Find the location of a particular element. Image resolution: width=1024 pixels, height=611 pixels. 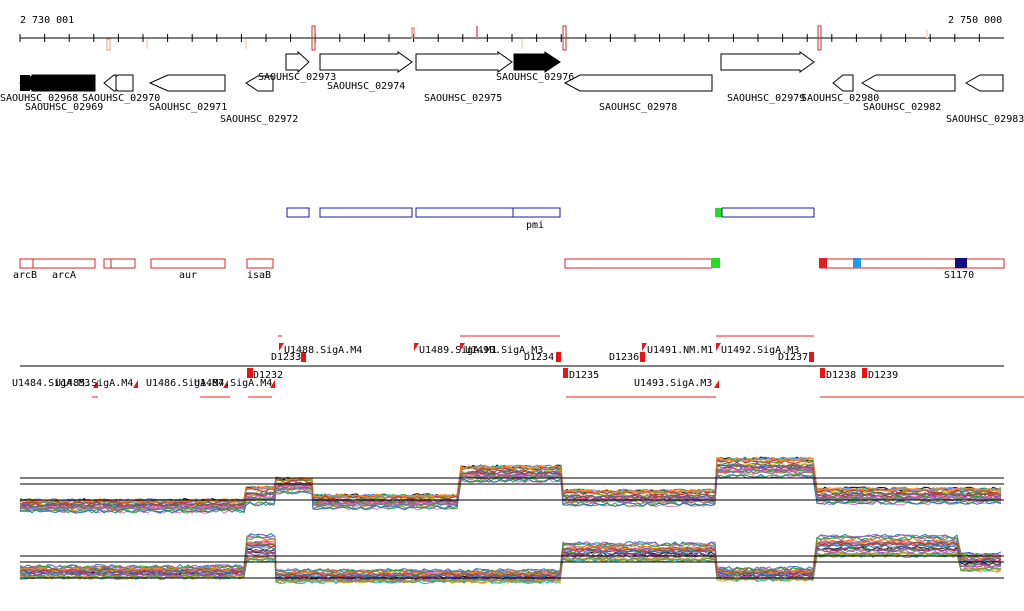

gene-label: SAOUHSC_02975 is located at coordinates (463, 98).